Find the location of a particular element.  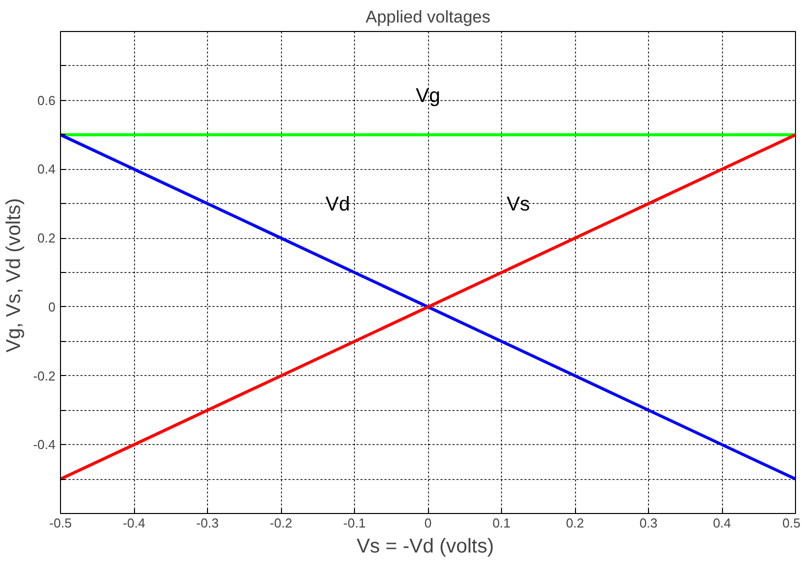

x-tick-label: -0.1 is located at coordinates (354, 523).